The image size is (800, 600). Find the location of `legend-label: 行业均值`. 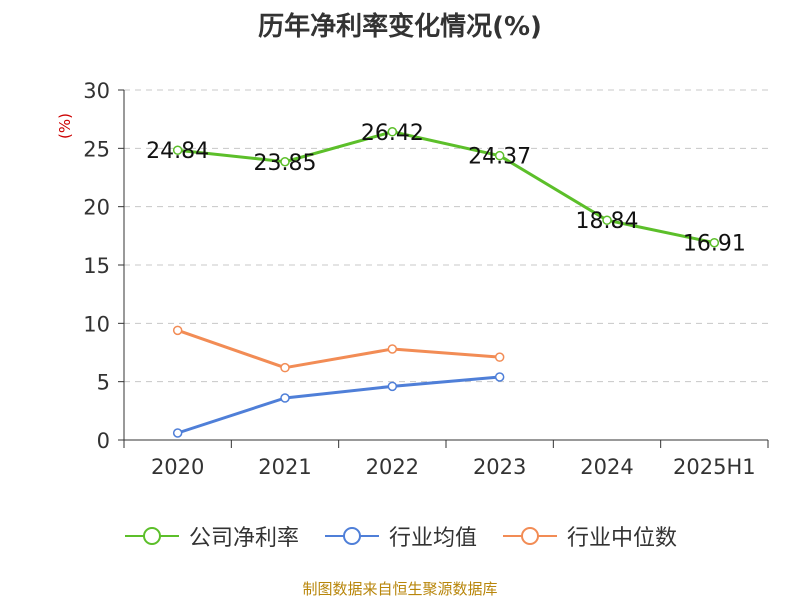

legend-label: 行业均值 is located at coordinates (432, 538).